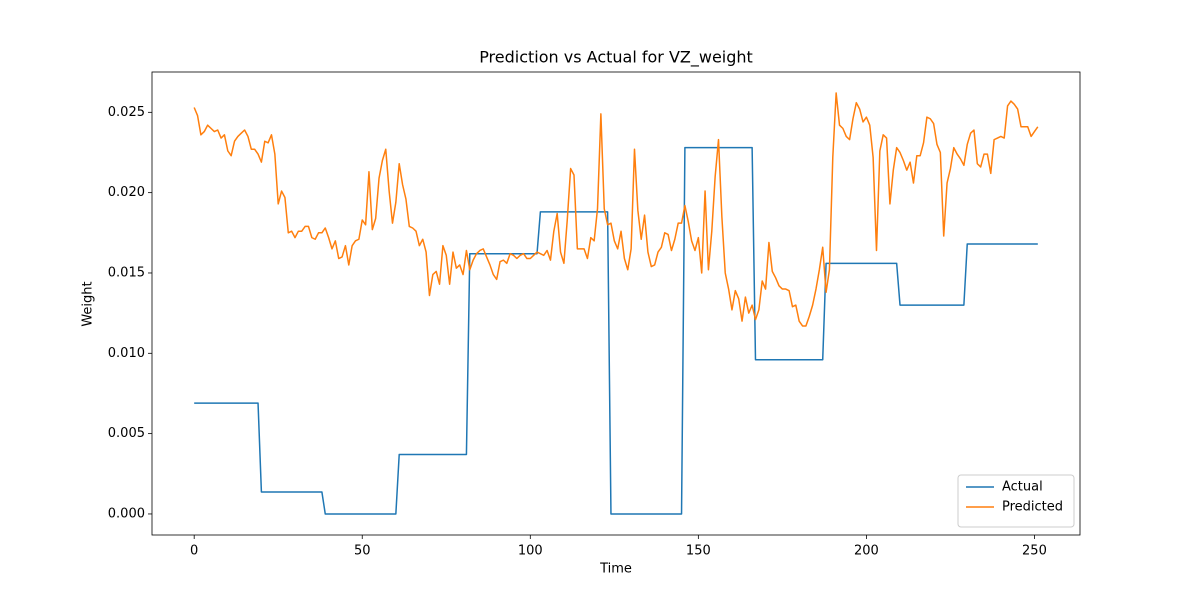 This screenshot has width=1200, height=600. What do you see at coordinates (615, 569) in the screenshot?
I see `x-axis-label: Time` at bounding box center [615, 569].